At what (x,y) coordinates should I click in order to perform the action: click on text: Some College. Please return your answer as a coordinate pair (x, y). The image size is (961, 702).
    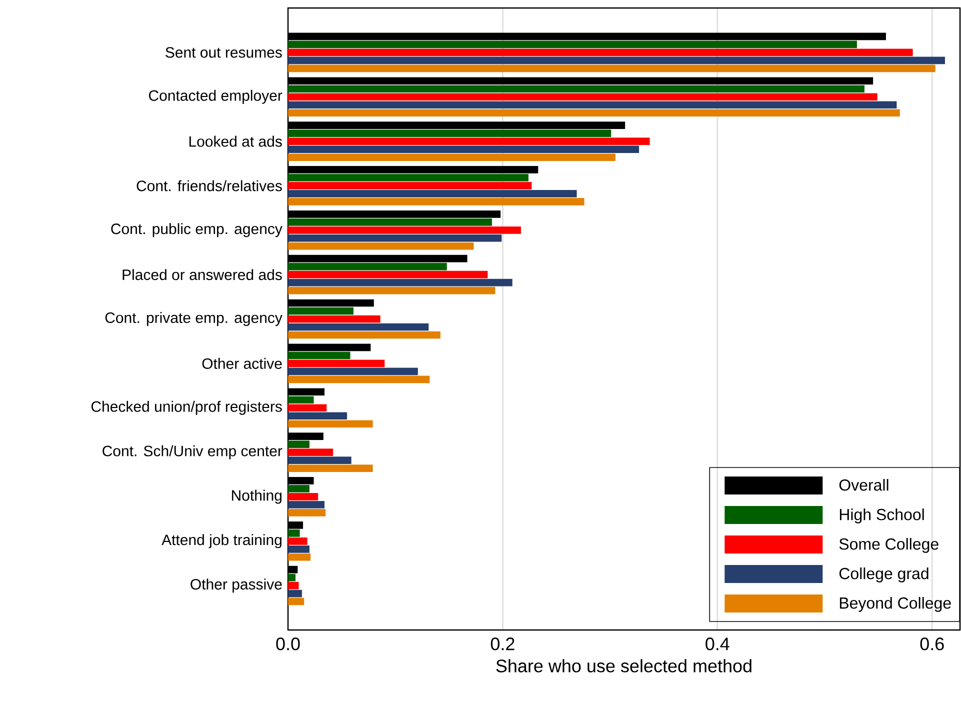
    Looking at the image, I should click on (888, 545).